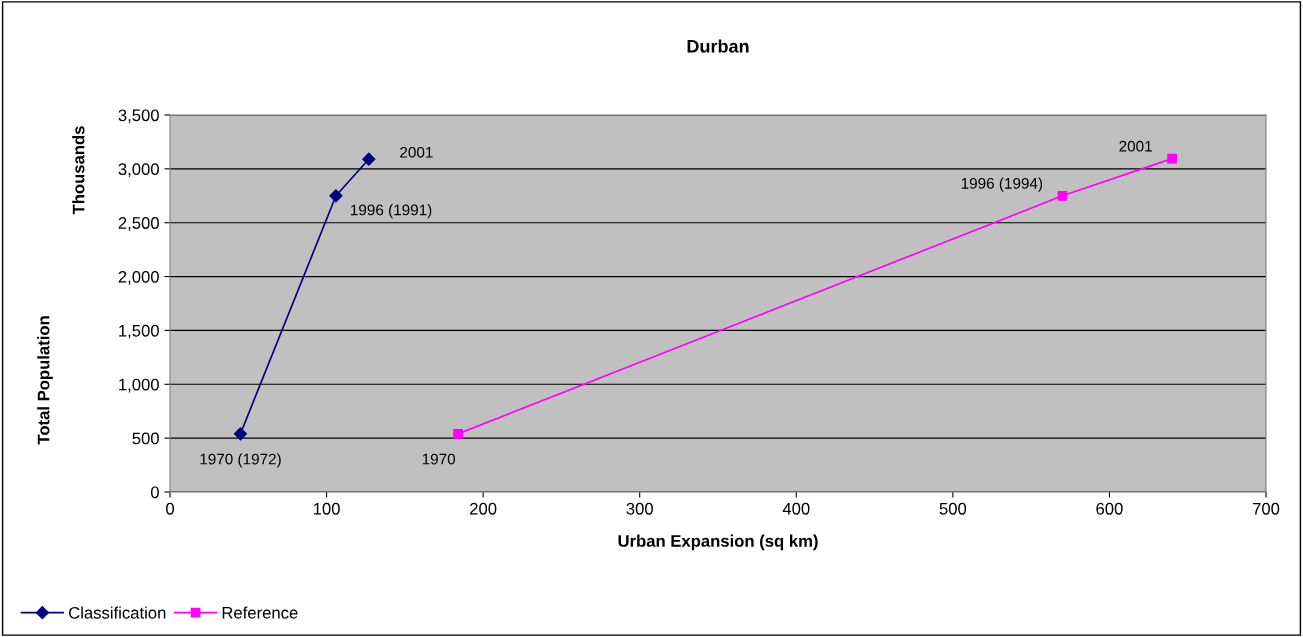 This screenshot has width=1303, height=637. What do you see at coordinates (154, 492) in the screenshot?
I see `y-tick-label: 0` at bounding box center [154, 492].